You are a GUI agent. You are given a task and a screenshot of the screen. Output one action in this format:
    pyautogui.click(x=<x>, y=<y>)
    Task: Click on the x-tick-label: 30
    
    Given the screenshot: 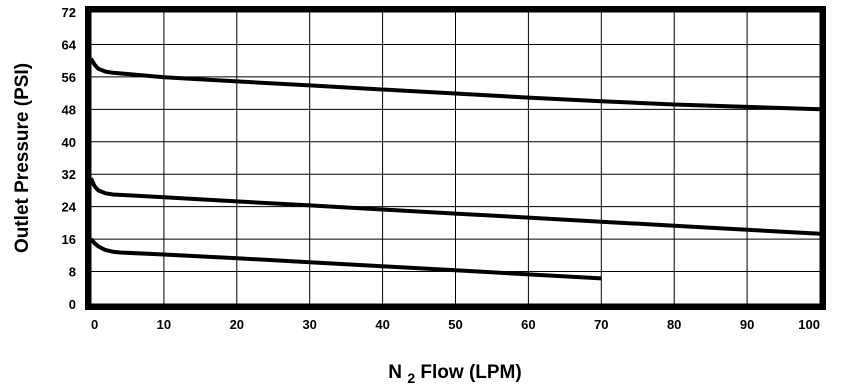 What is the action you would take?
    pyautogui.click(x=309, y=324)
    